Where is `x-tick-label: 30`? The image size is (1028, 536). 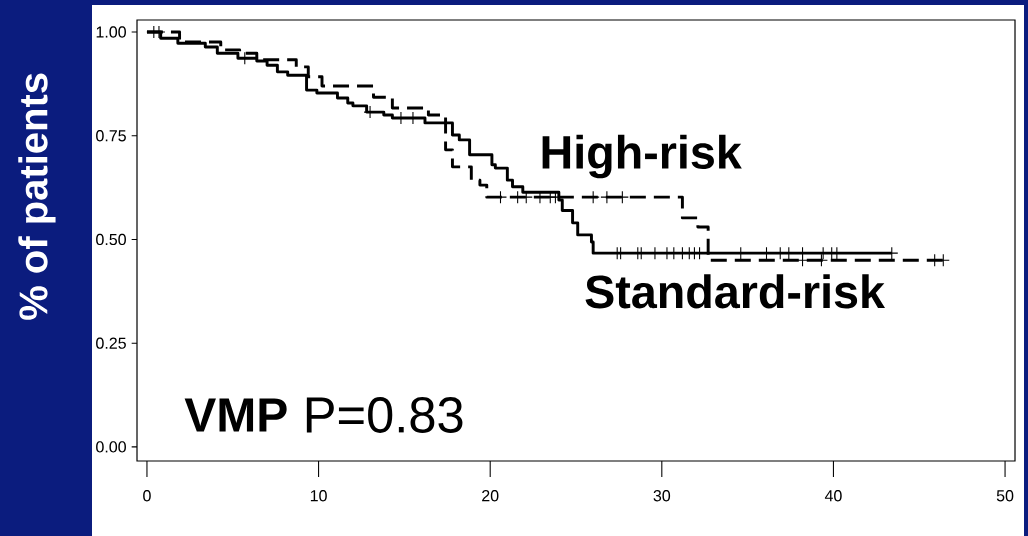
x-tick-label: 30 is located at coordinates (662, 496).